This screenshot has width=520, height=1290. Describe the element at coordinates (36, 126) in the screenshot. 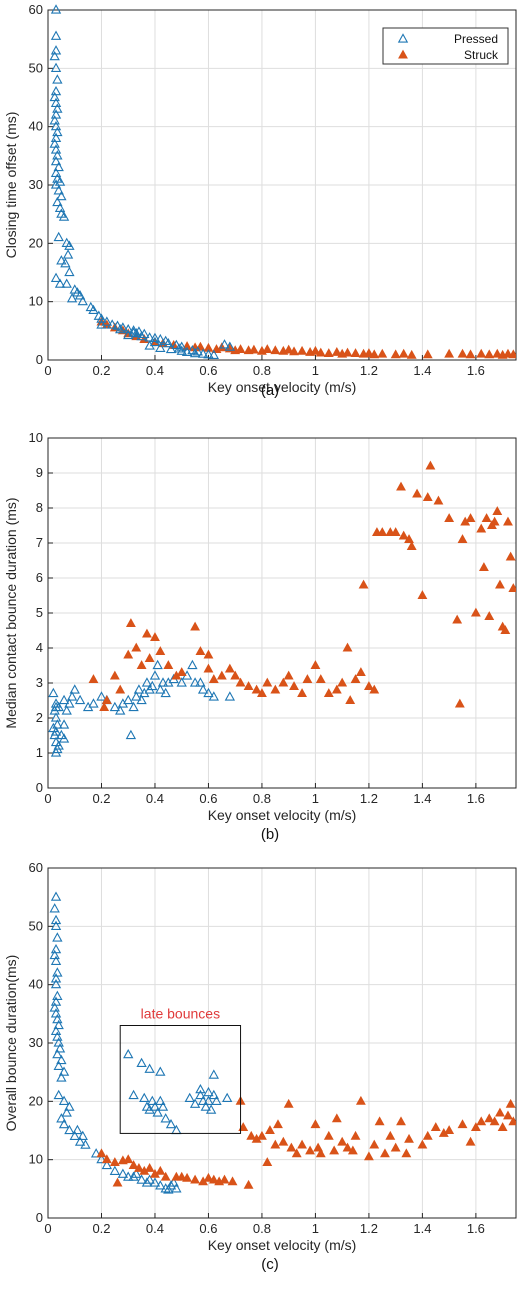

I see `y-tick-label: 40` at that location.